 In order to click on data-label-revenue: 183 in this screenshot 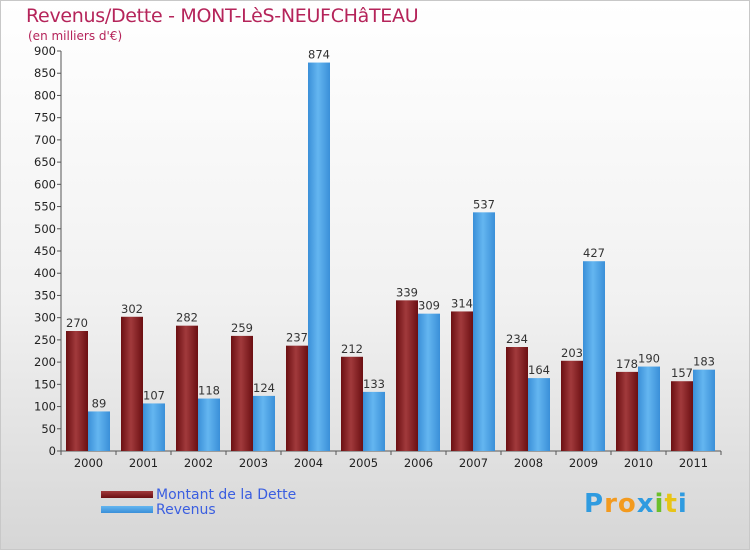, I will do `click(704, 362)`.